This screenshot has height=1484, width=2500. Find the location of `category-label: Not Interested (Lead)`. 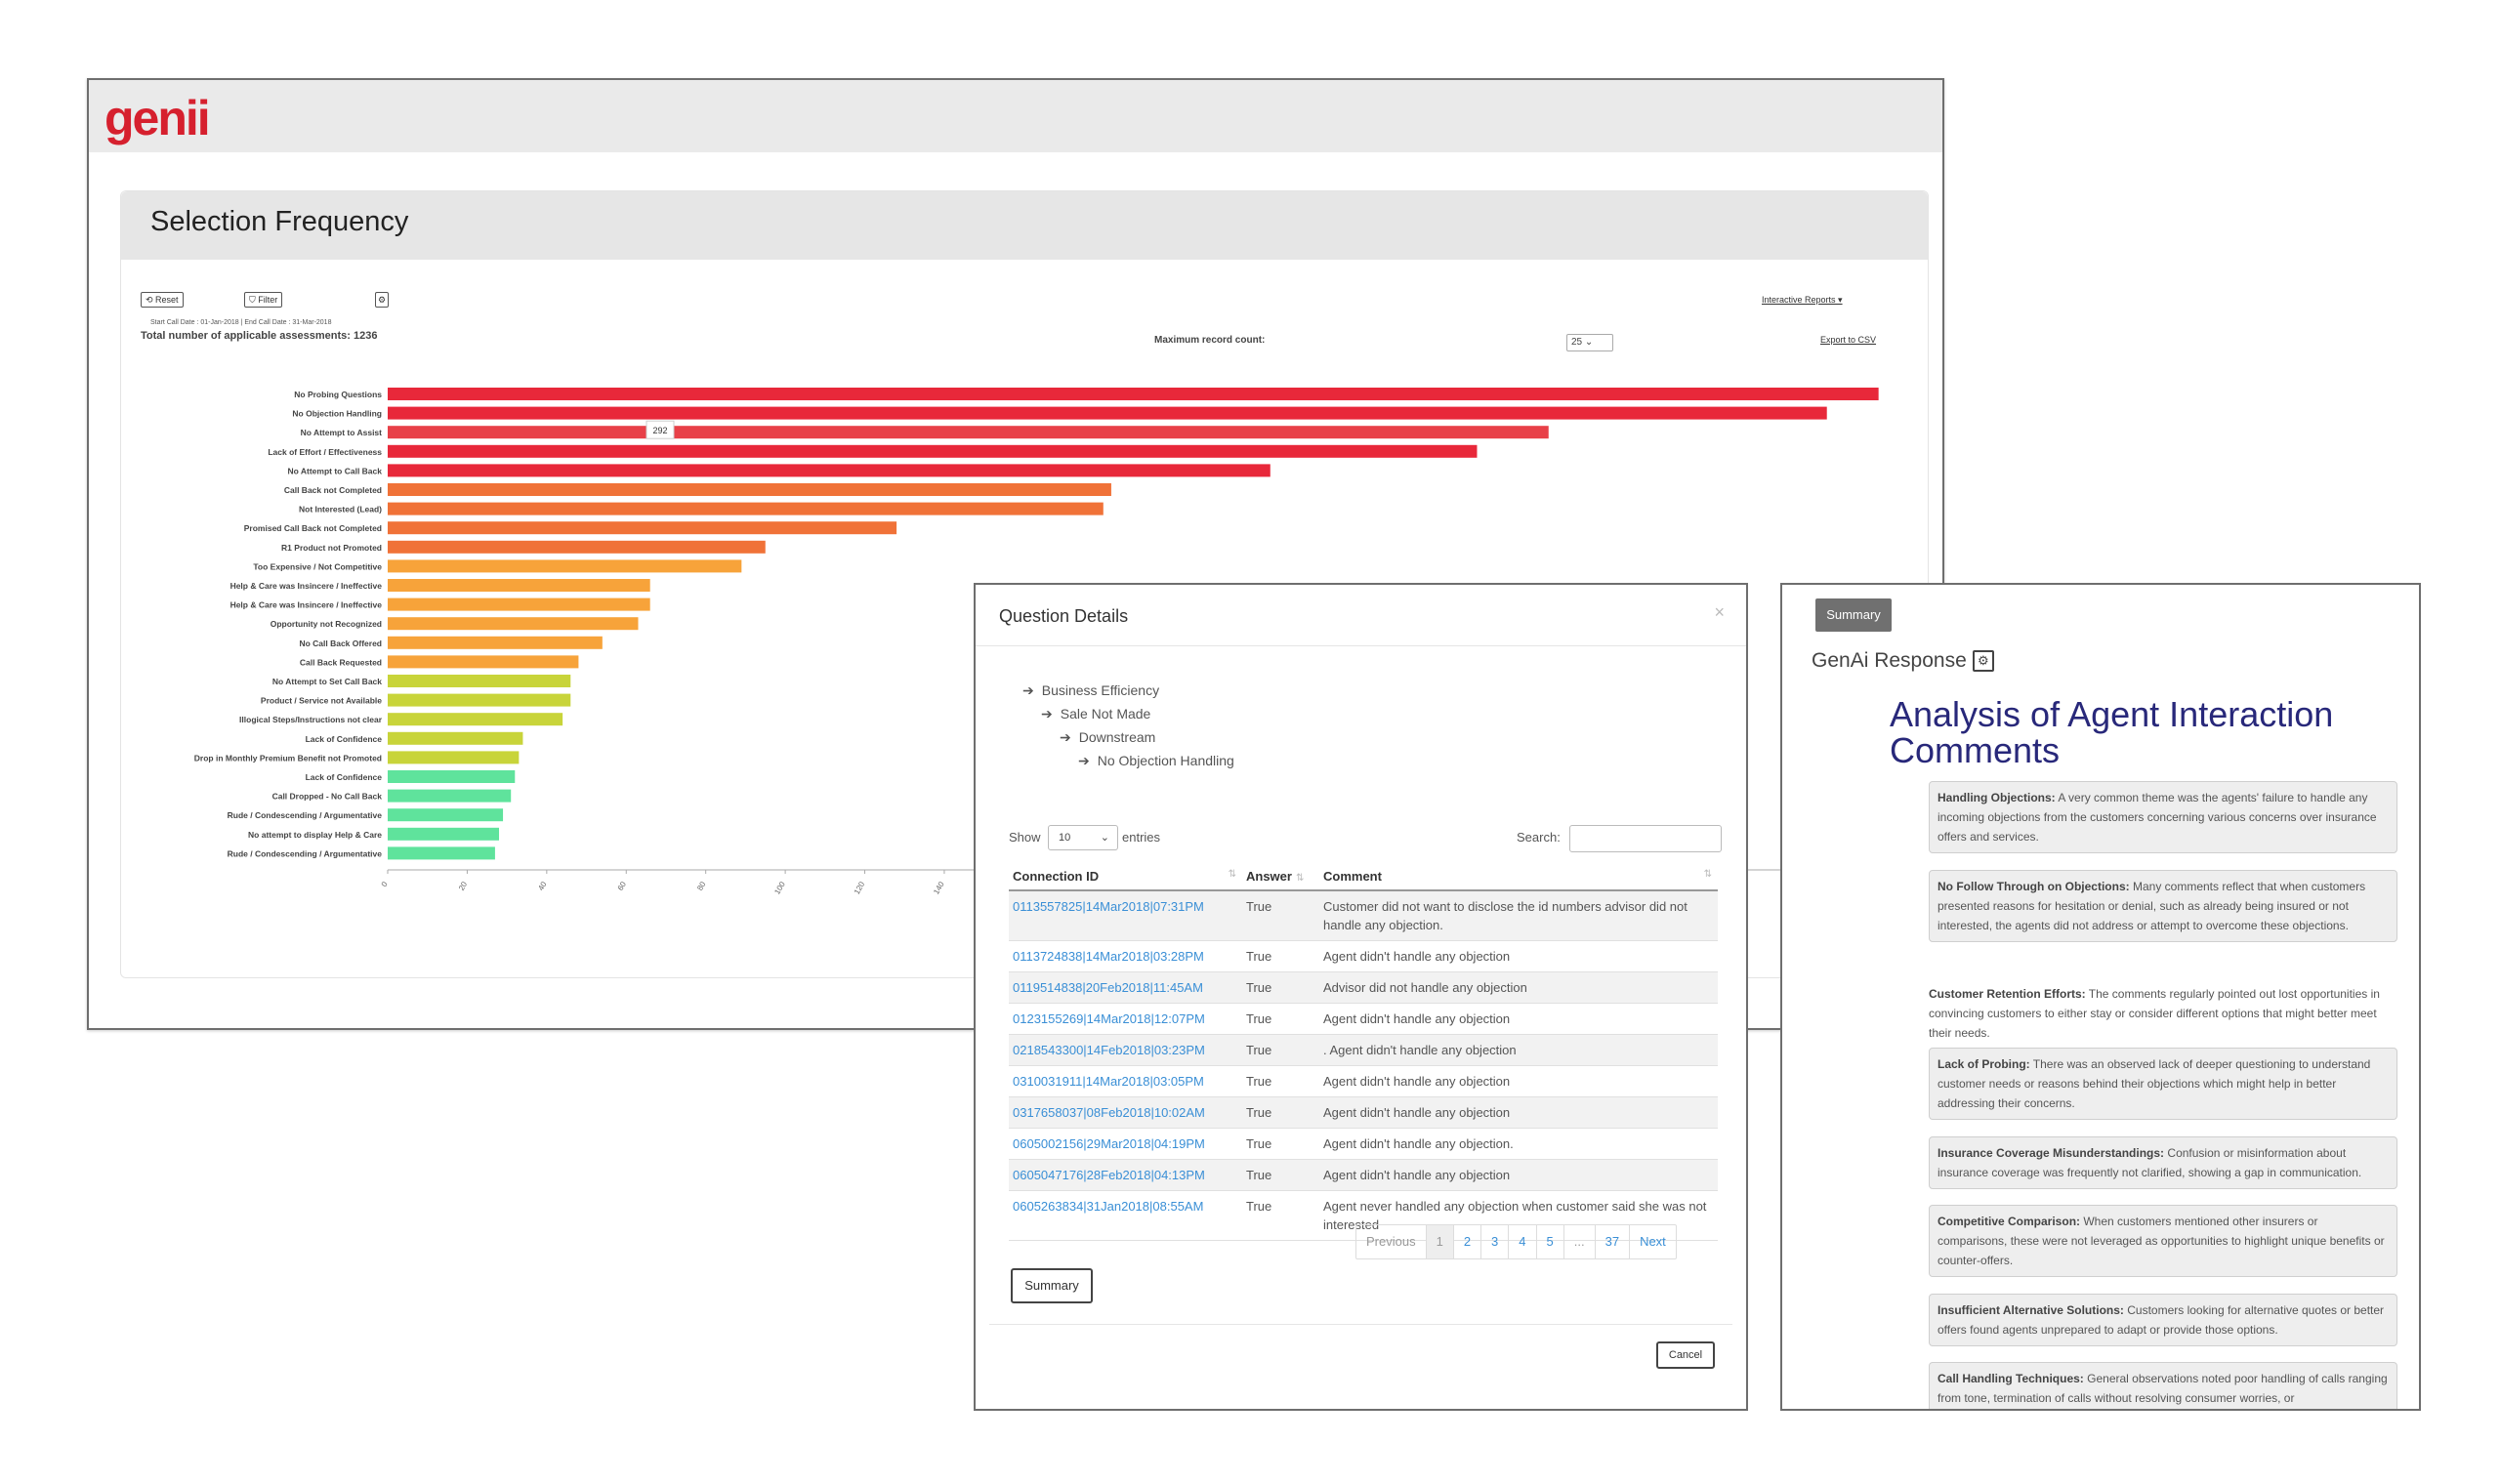

category-label: Not Interested (Lead) is located at coordinates (340, 510).